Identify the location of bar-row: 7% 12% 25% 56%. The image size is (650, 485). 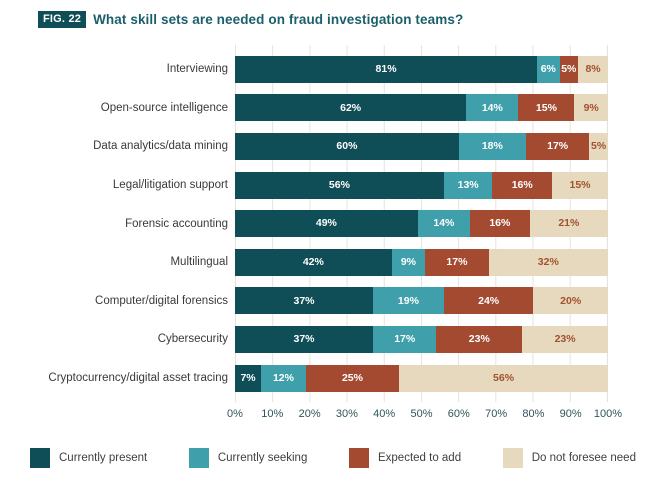
(421, 378).